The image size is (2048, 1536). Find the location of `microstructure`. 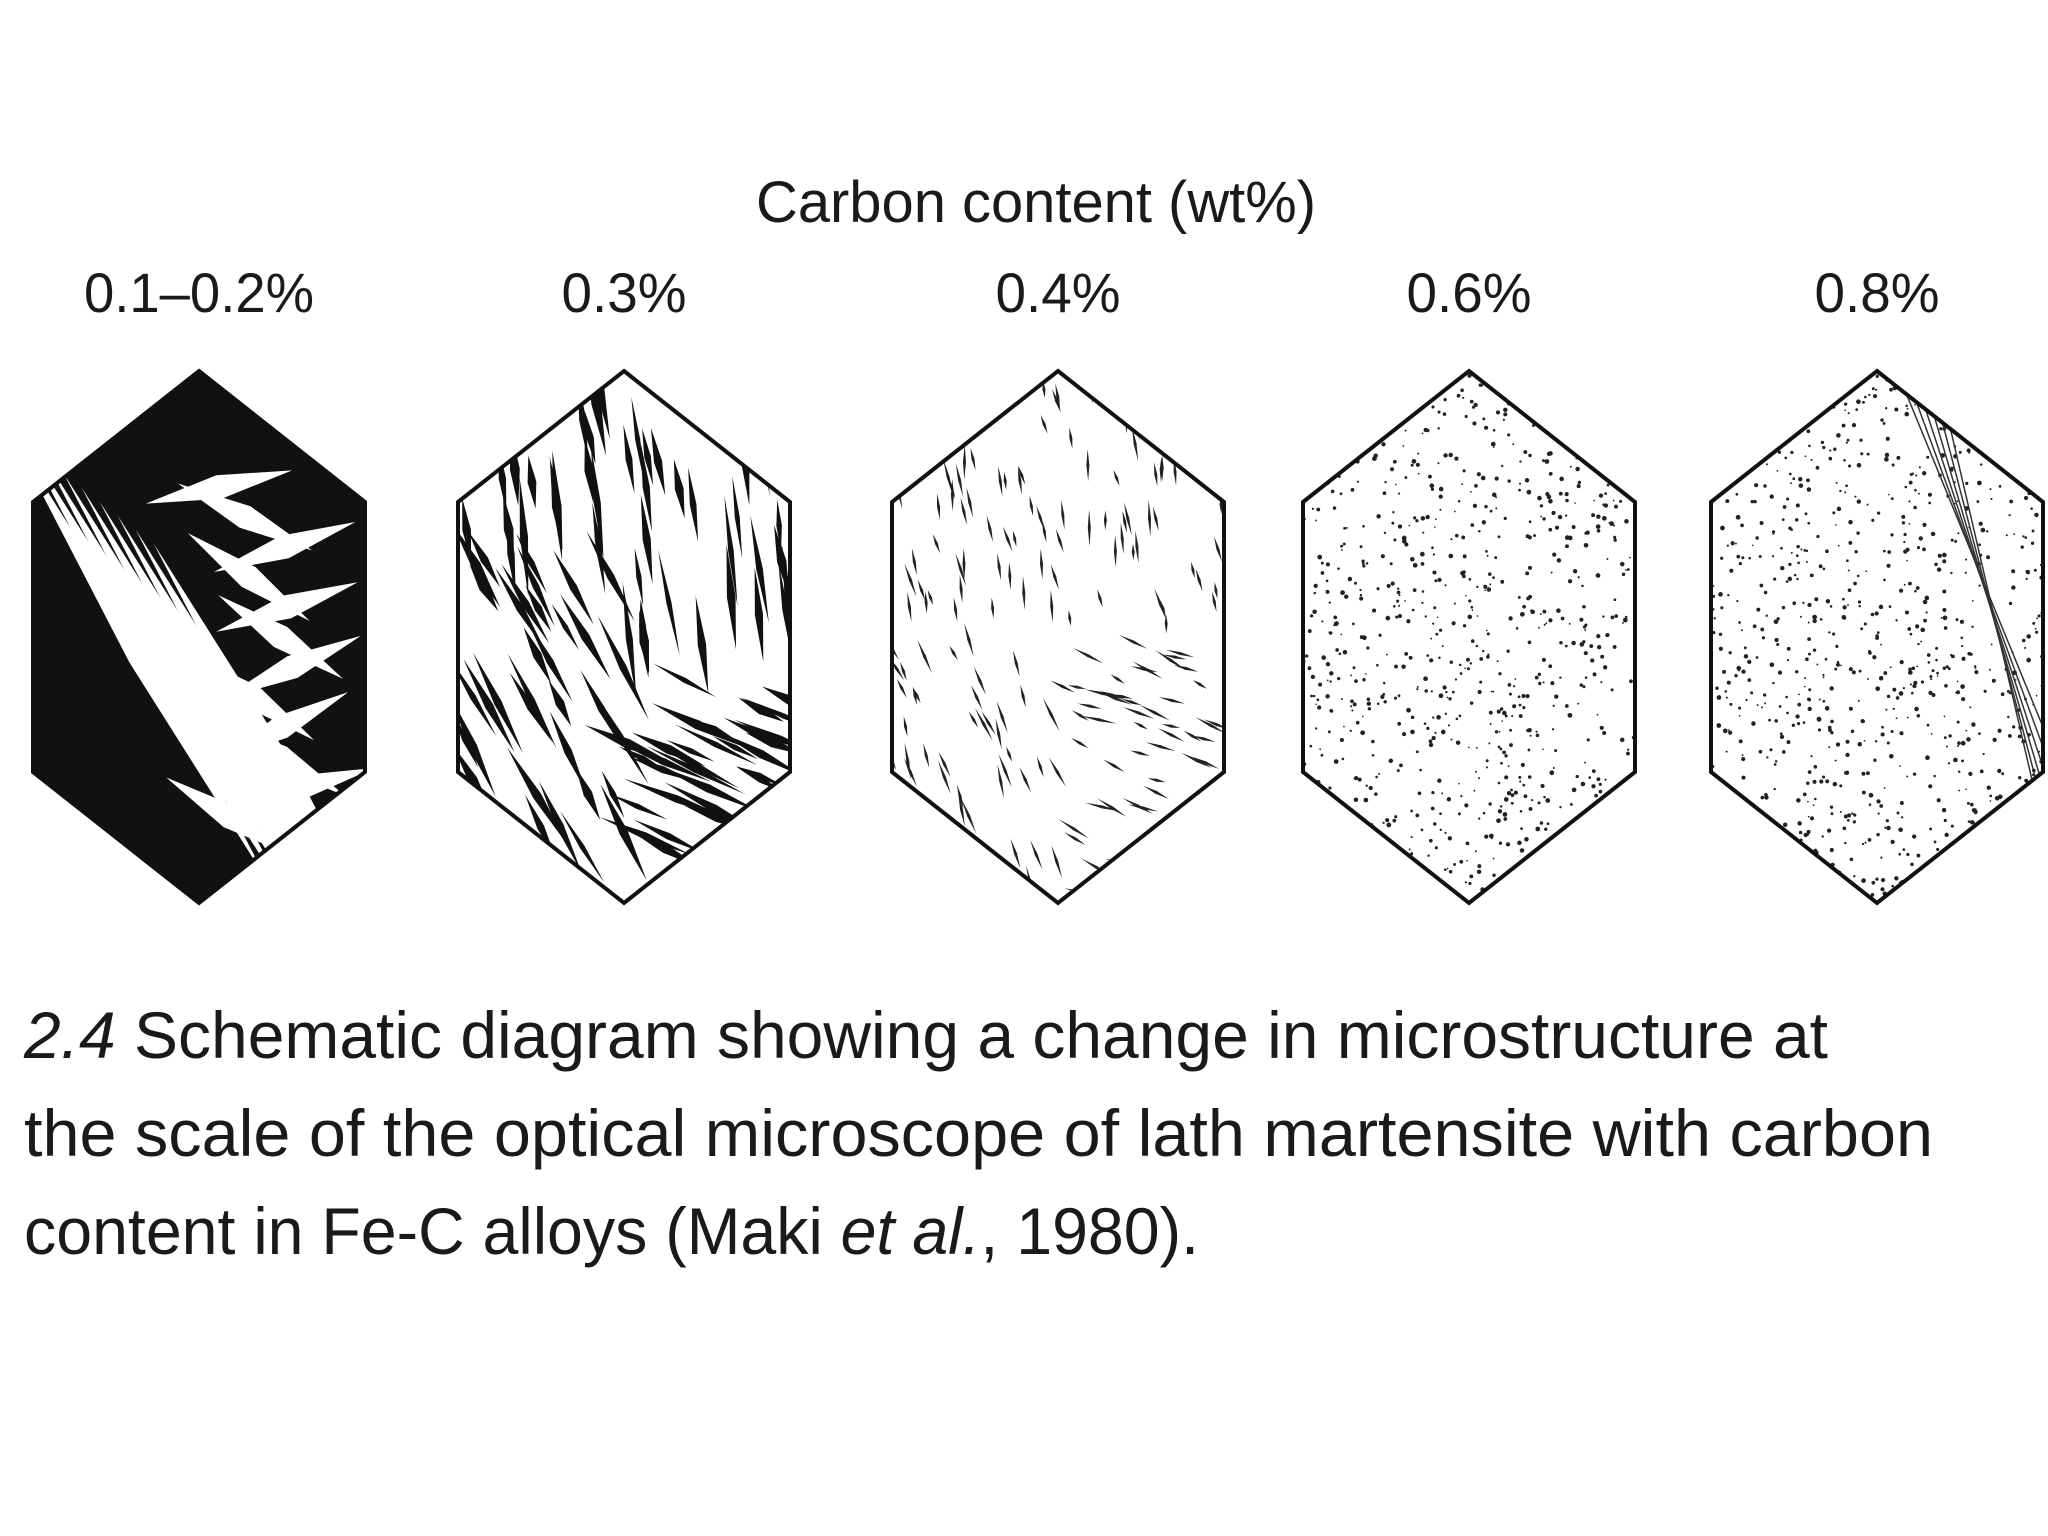

microstructure is located at coordinates (1877, 637).